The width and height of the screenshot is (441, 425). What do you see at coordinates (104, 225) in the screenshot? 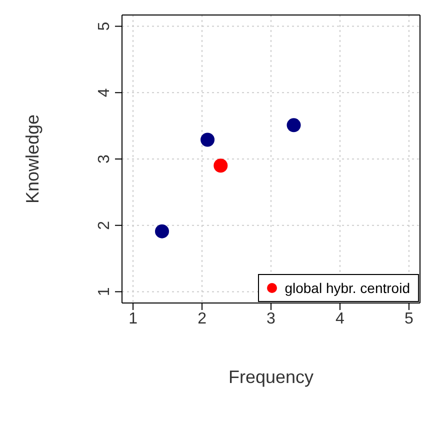
I see `y-tick-label: 2` at bounding box center [104, 225].